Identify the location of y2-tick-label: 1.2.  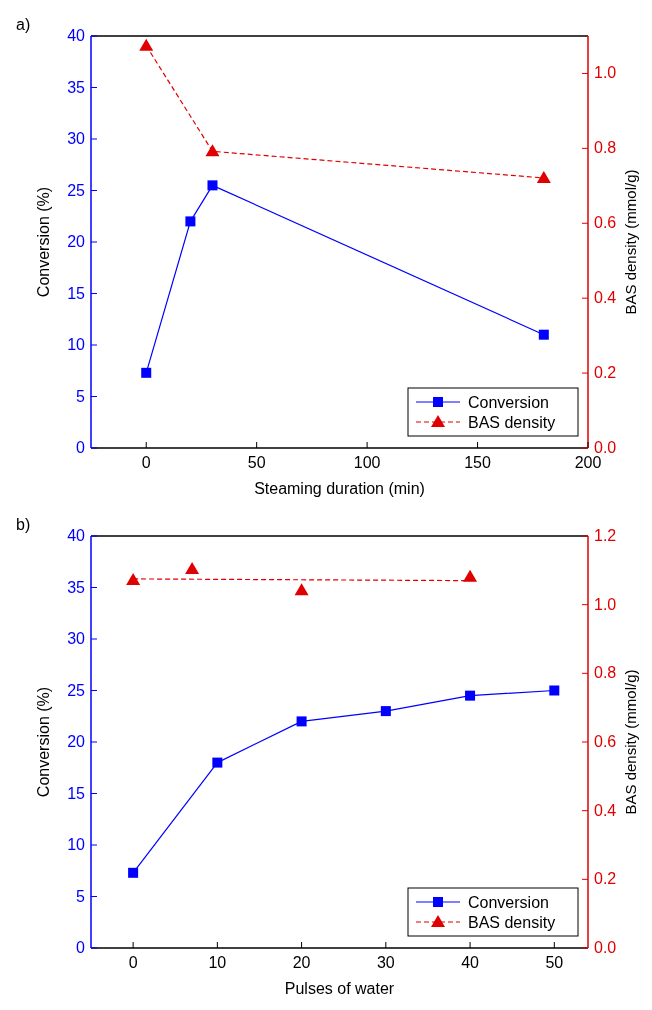
(605, 535).